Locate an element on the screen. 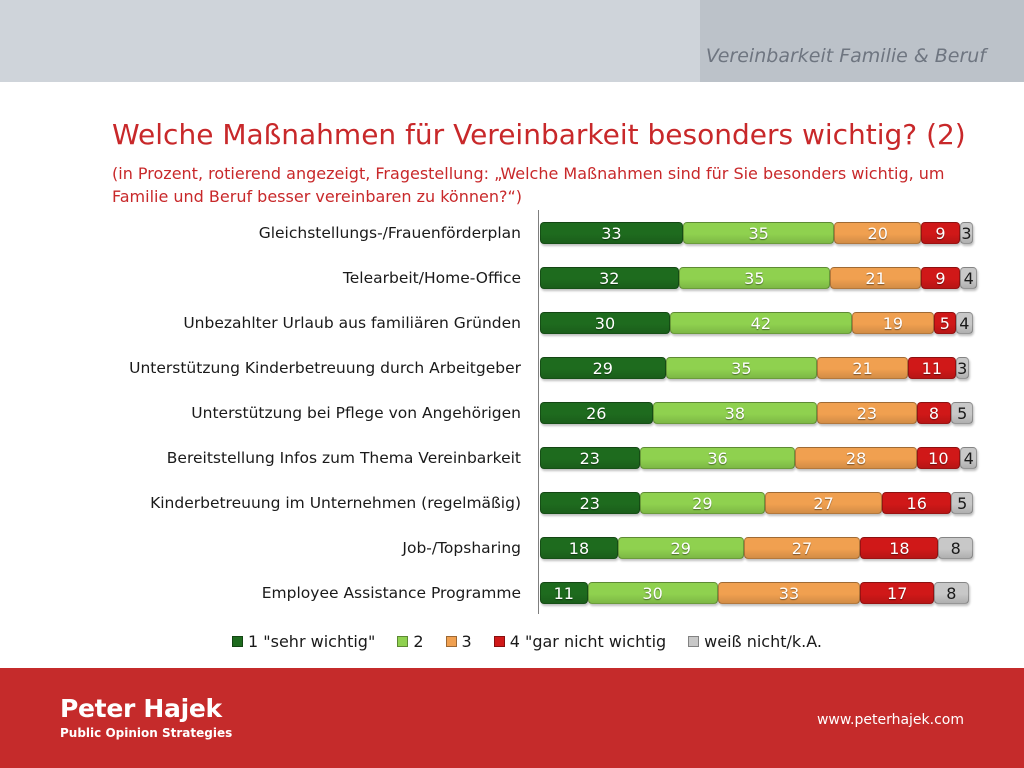 The height and width of the screenshot is (768, 1024). bar-segment: 42 is located at coordinates (760, 323).